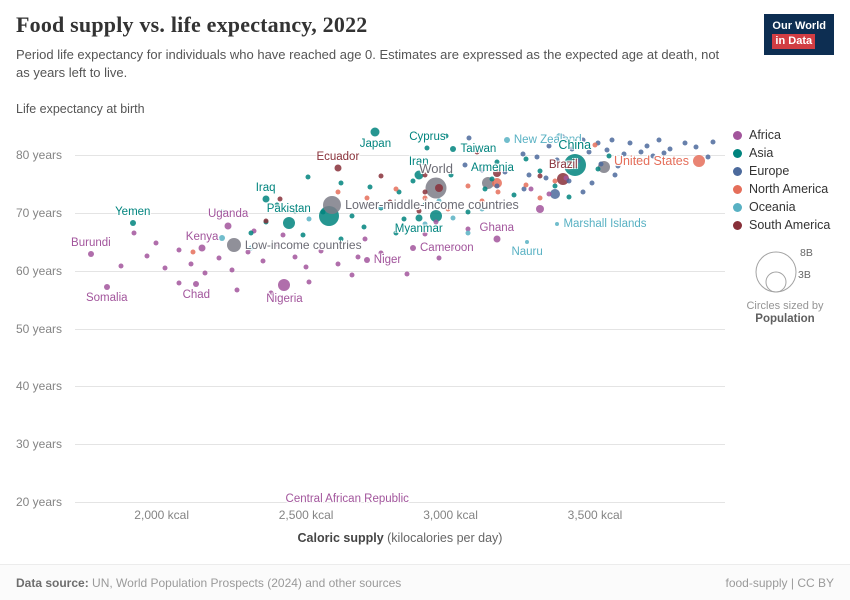 The image size is (850, 600). I want to click on data-point-yemen, so click(132, 223).